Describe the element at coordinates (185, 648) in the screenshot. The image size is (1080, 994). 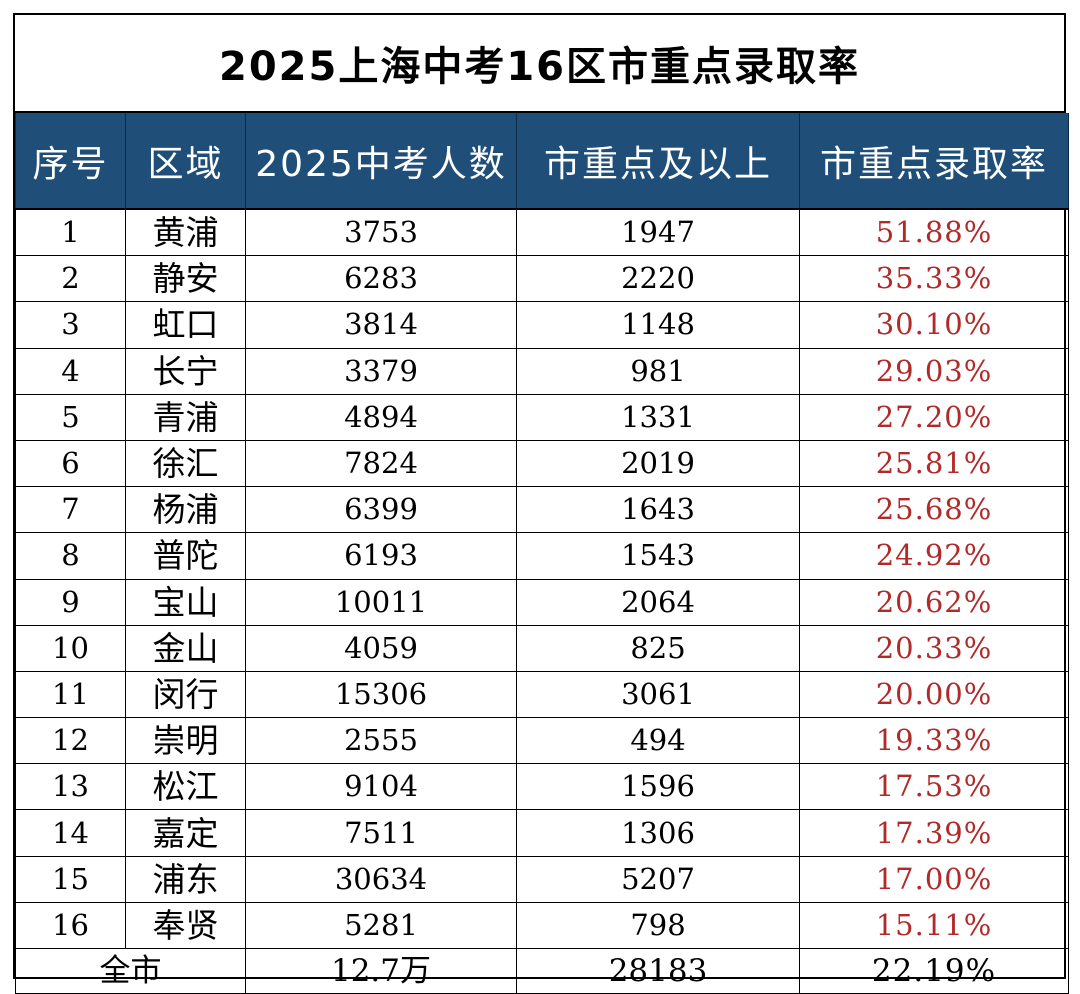
I see `district-cell: 金山` at that location.